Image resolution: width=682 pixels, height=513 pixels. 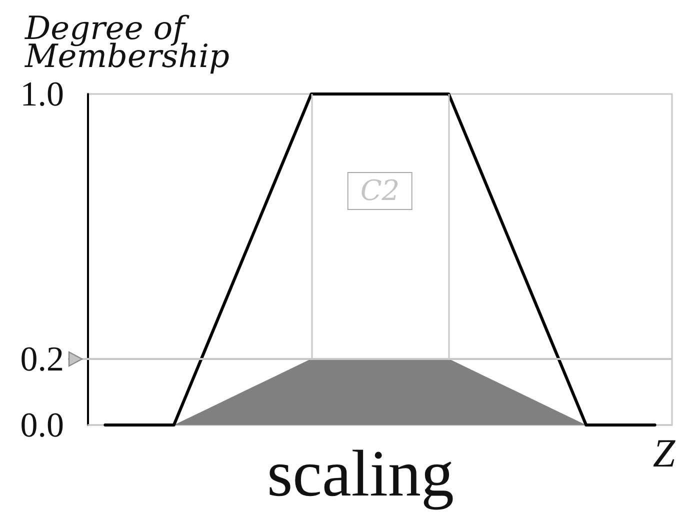 I want to click on annotation: C2, so click(x=380, y=191).